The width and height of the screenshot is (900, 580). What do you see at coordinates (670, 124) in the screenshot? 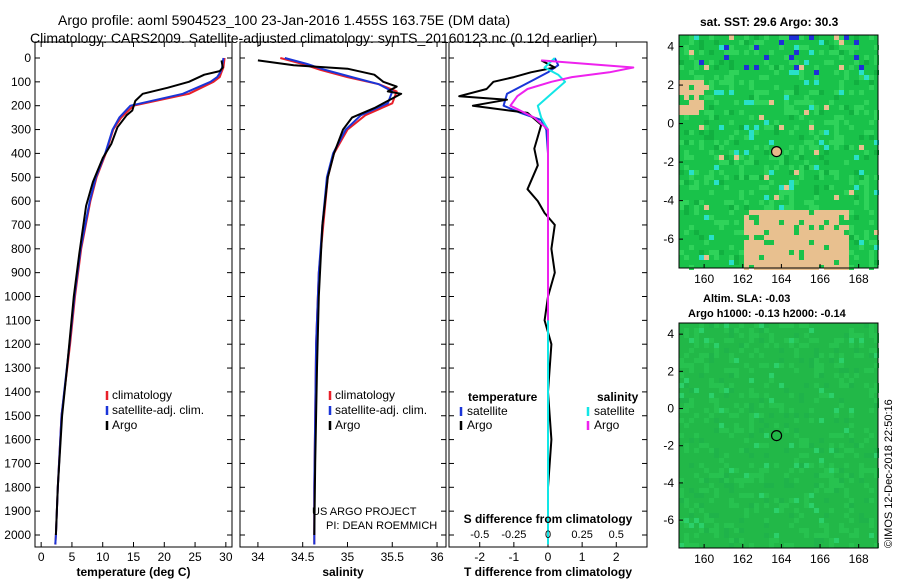
I see `map-lat-label: 0` at bounding box center [670, 124].